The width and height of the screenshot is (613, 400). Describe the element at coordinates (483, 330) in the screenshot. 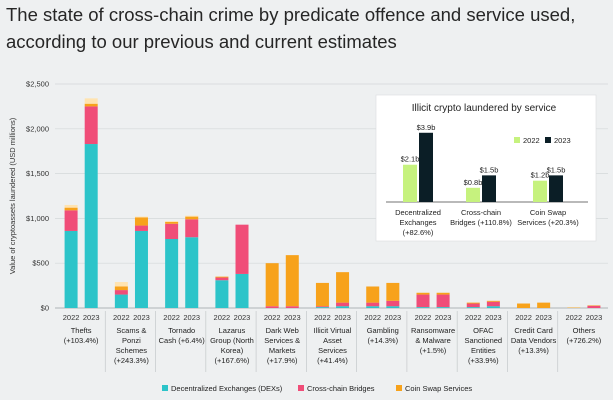

I see `category-label: OFAC` at that location.